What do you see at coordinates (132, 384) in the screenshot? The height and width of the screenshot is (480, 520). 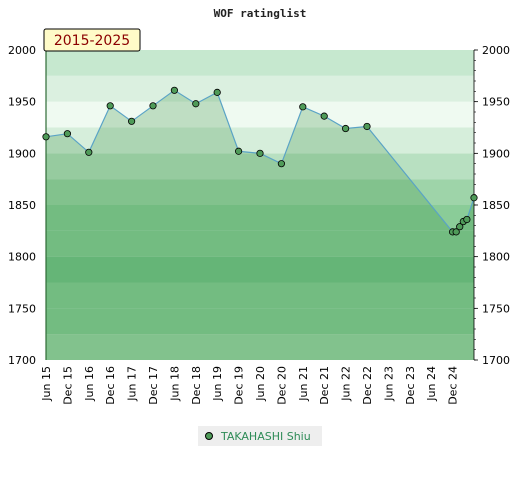 I see `x-tick-label: Jun 17` at bounding box center [132, 384].